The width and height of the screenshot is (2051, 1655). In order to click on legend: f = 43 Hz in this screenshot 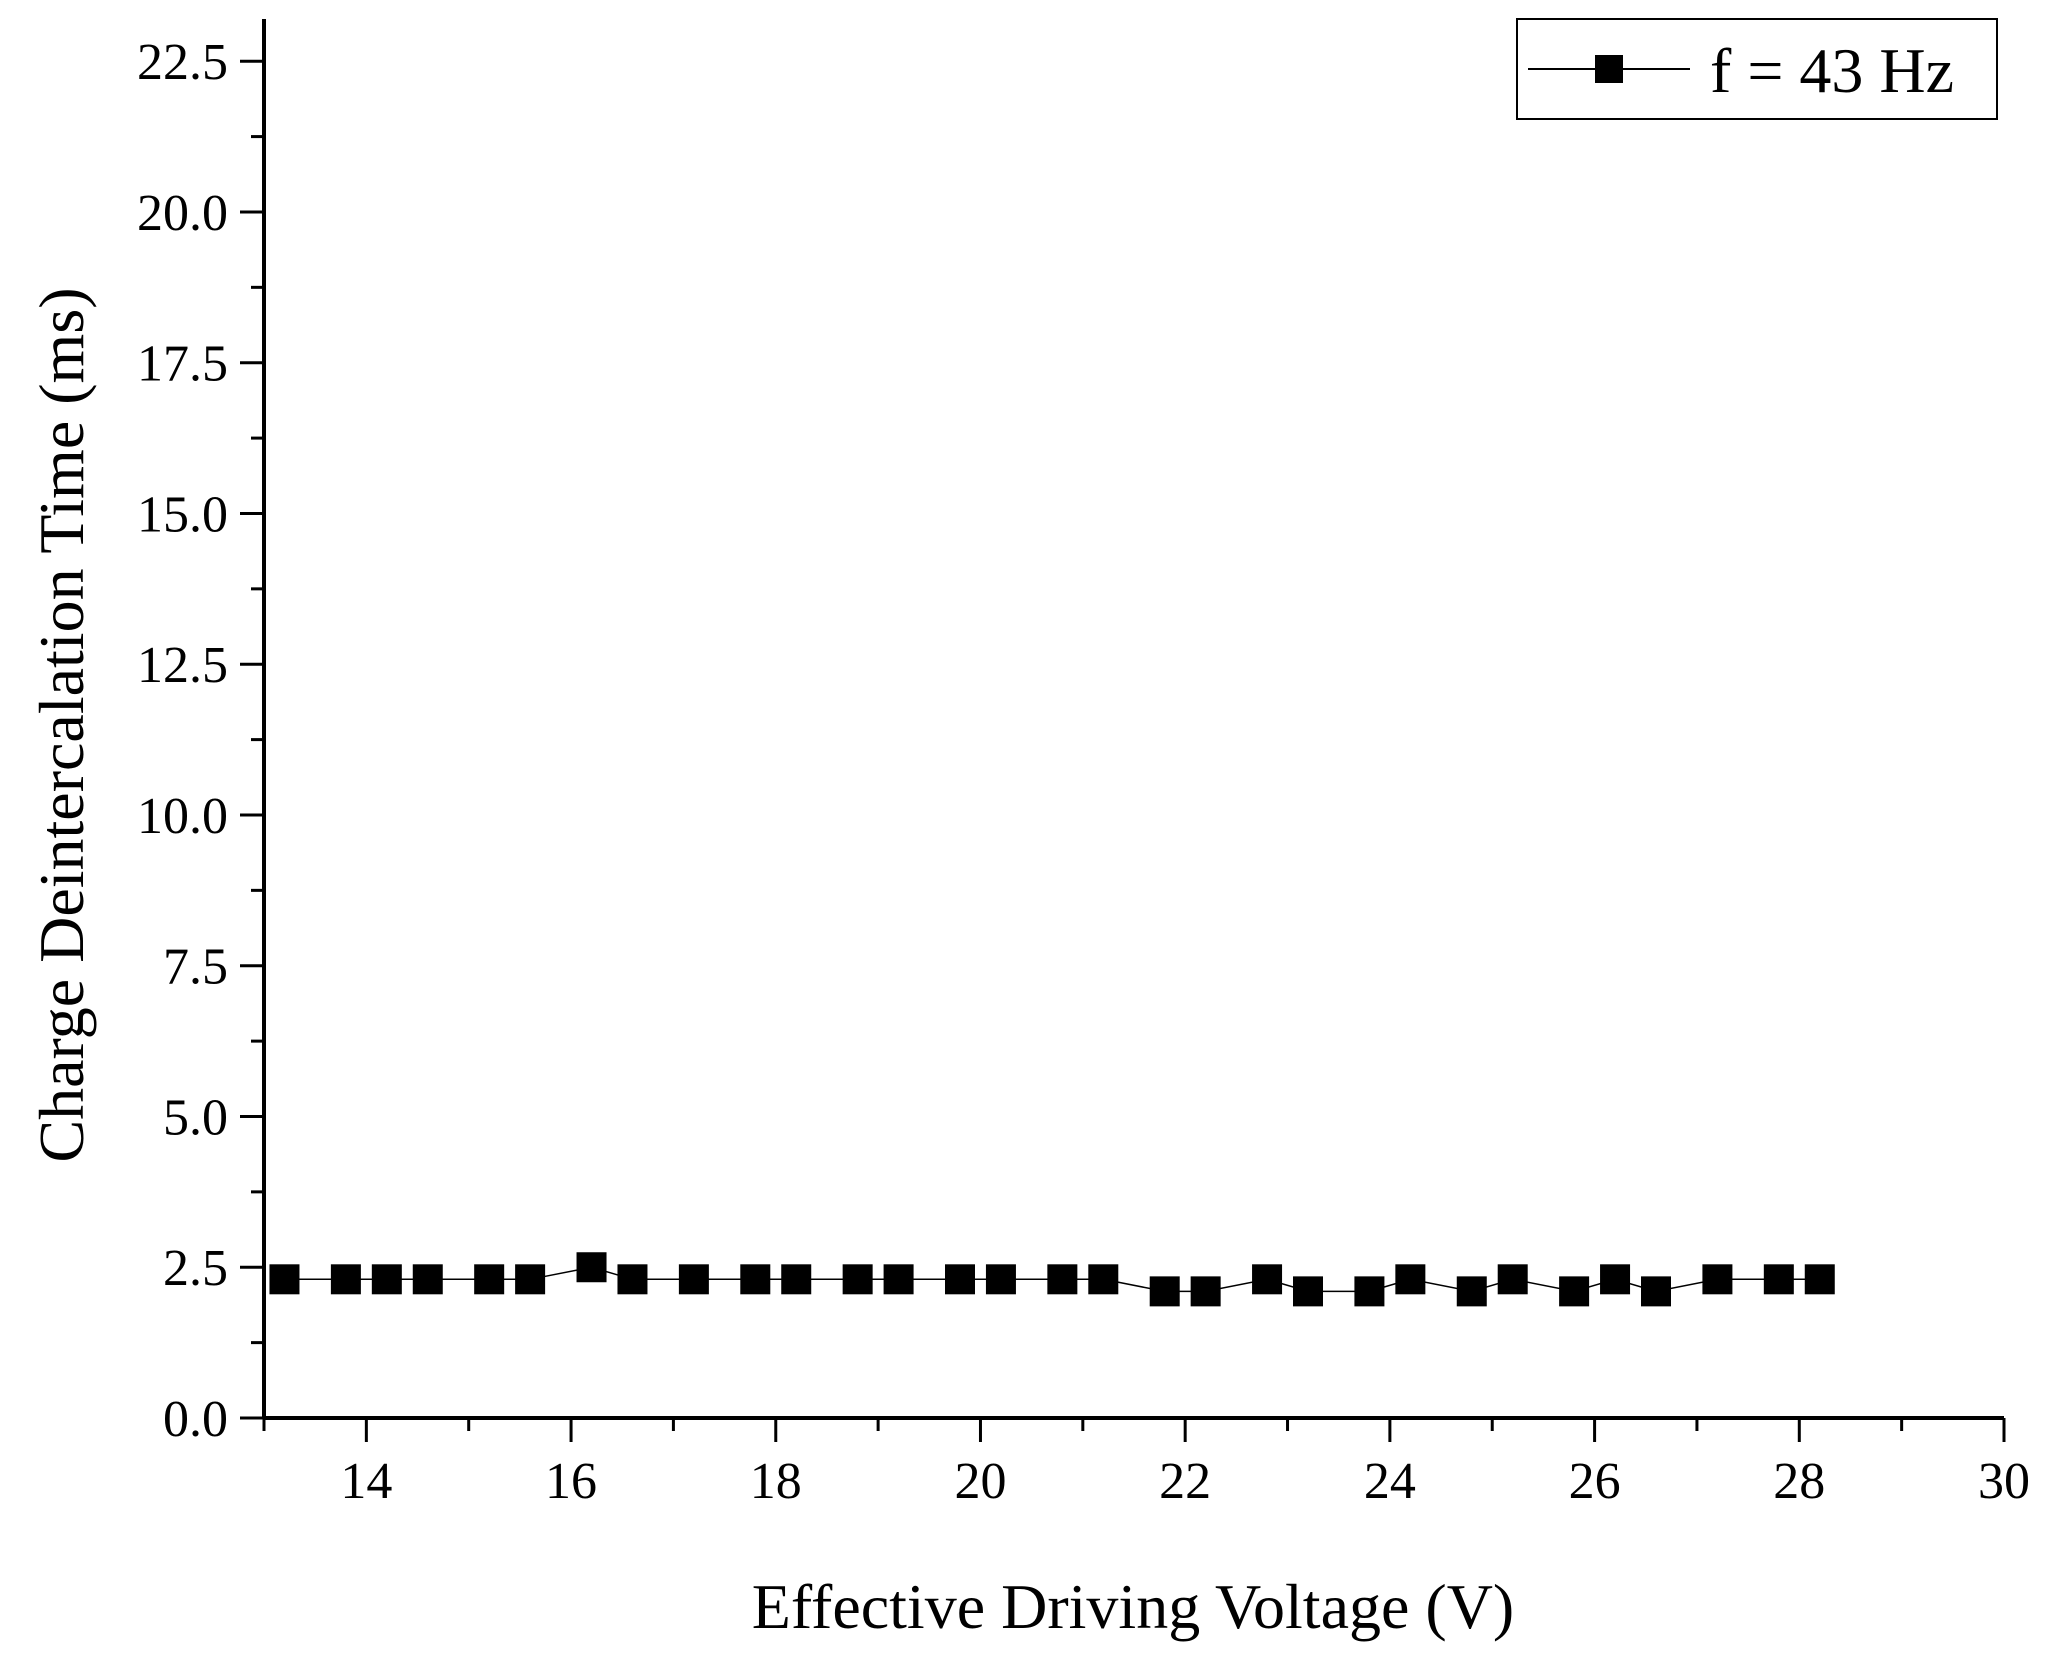, I will do `click(1757, 69)`.